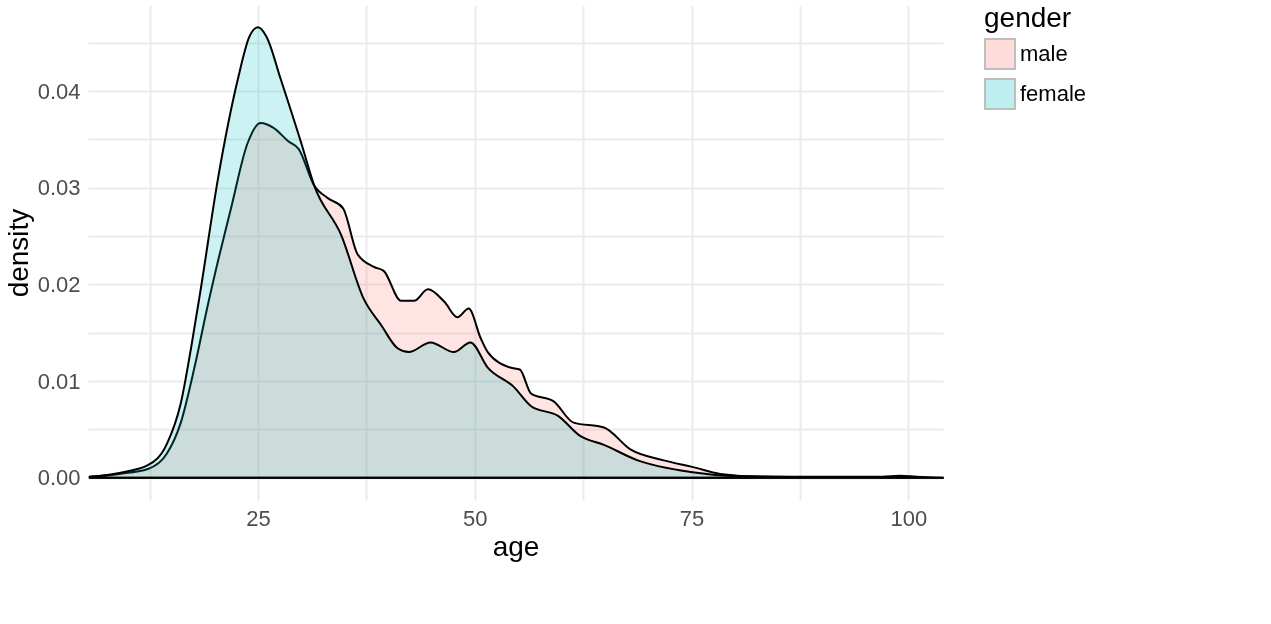  I want to click on legend-title: gender, so click(1028, 17).